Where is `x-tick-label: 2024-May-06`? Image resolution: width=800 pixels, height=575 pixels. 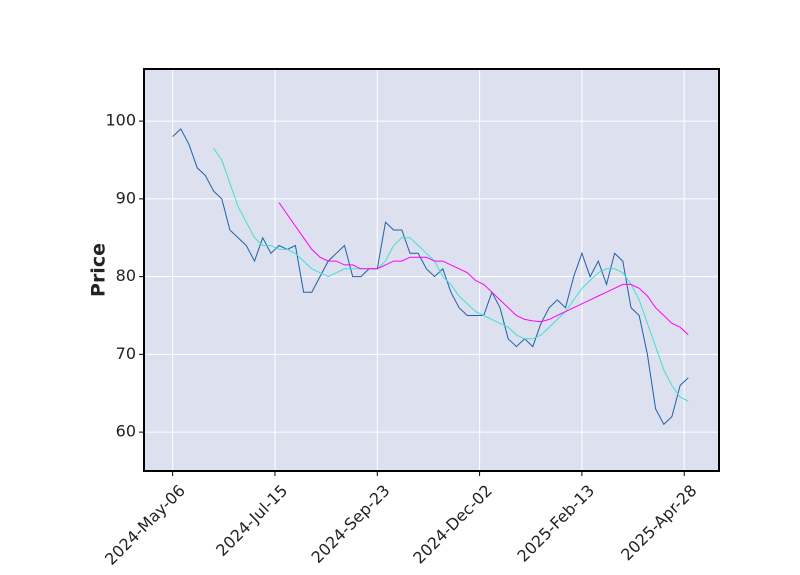
x-tick-label: 2024-May-06 is located at coordinates (145, 525).